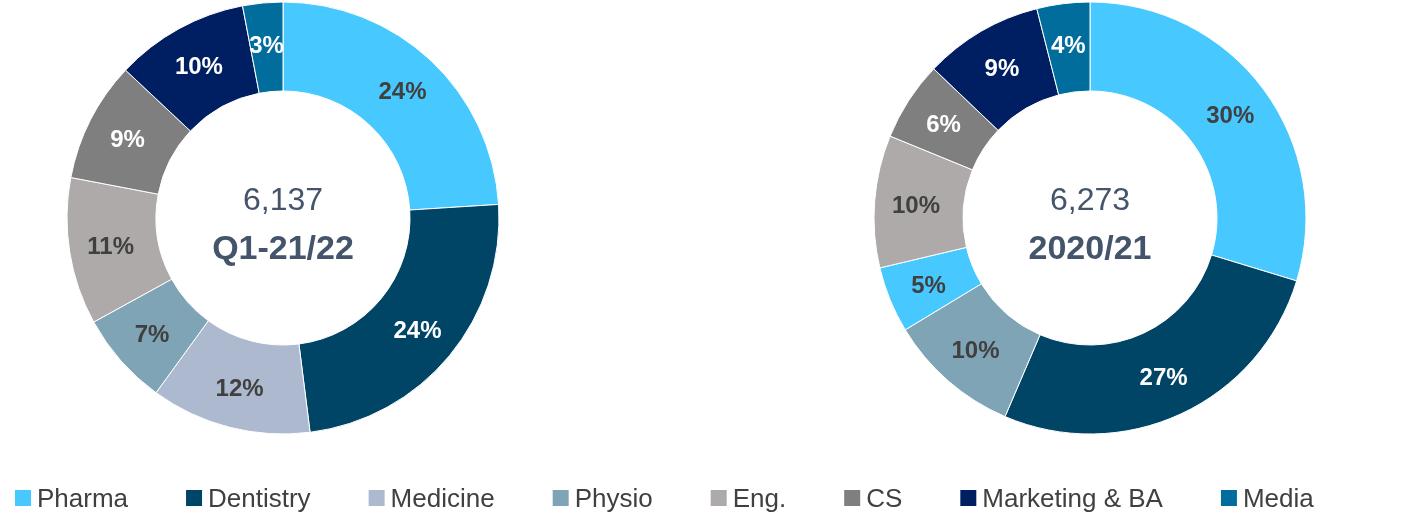  What do you see at coordinates (613, 498) in the screenshot?
I see `legend-label: Physio` at bounding box center [613, 498].